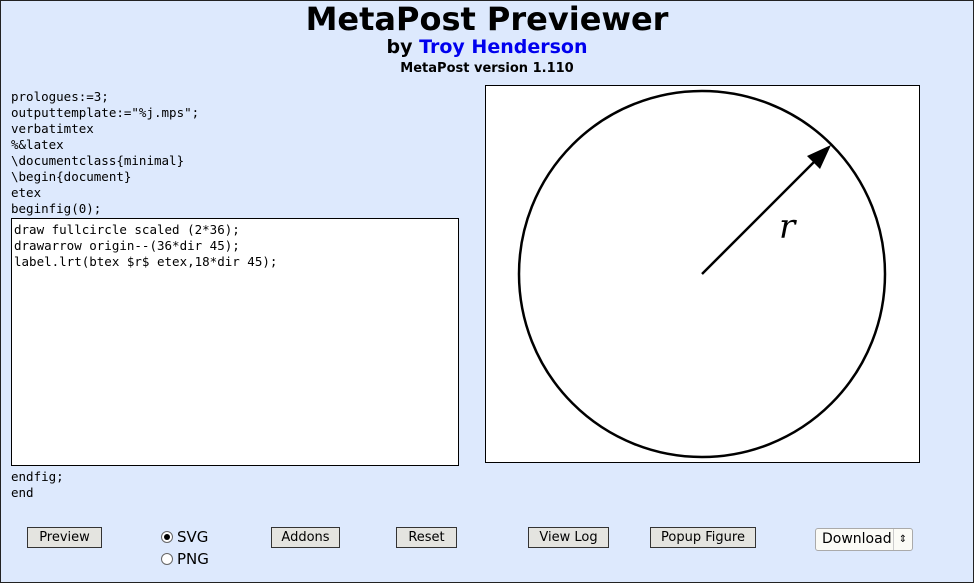  What do you see at coordinates (819, 157) in the screenshot?
I see `arrow-head` at bounding box center [819, 157].